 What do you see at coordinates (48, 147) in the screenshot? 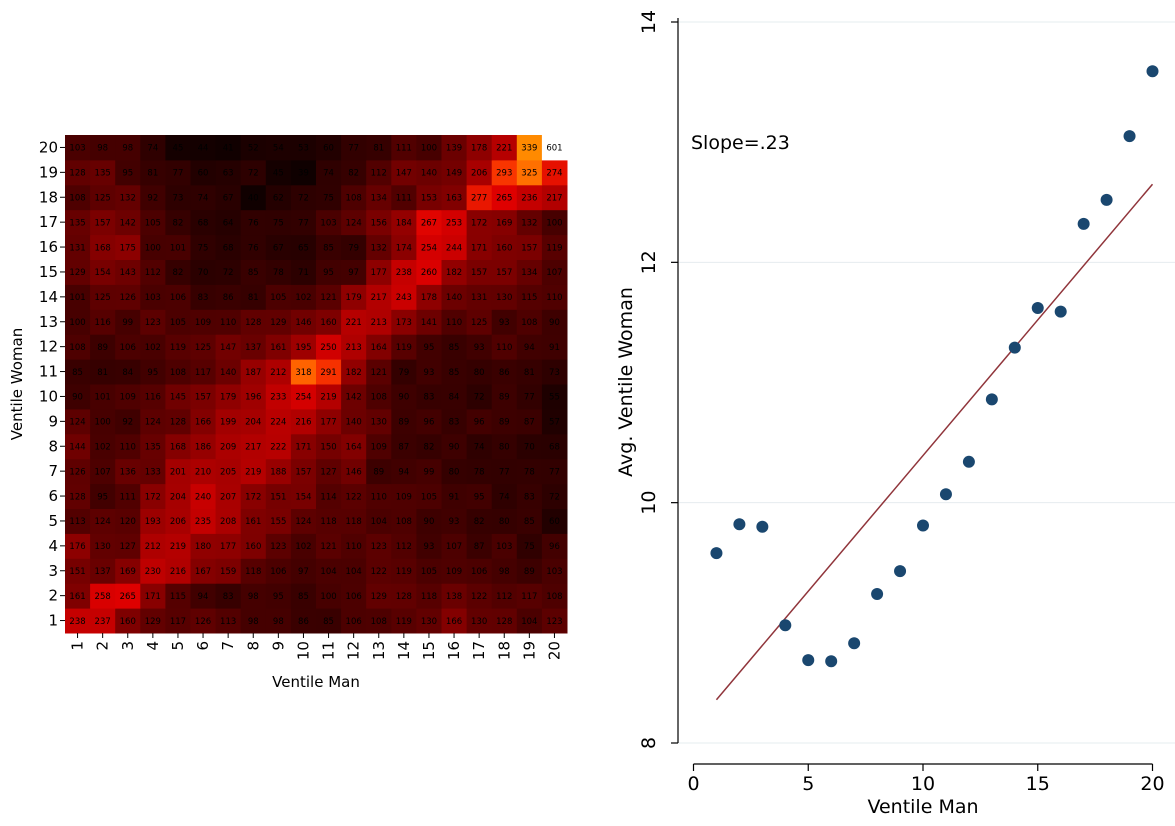
I see `y-tick-label: 20` at bounding box center [48, 147].